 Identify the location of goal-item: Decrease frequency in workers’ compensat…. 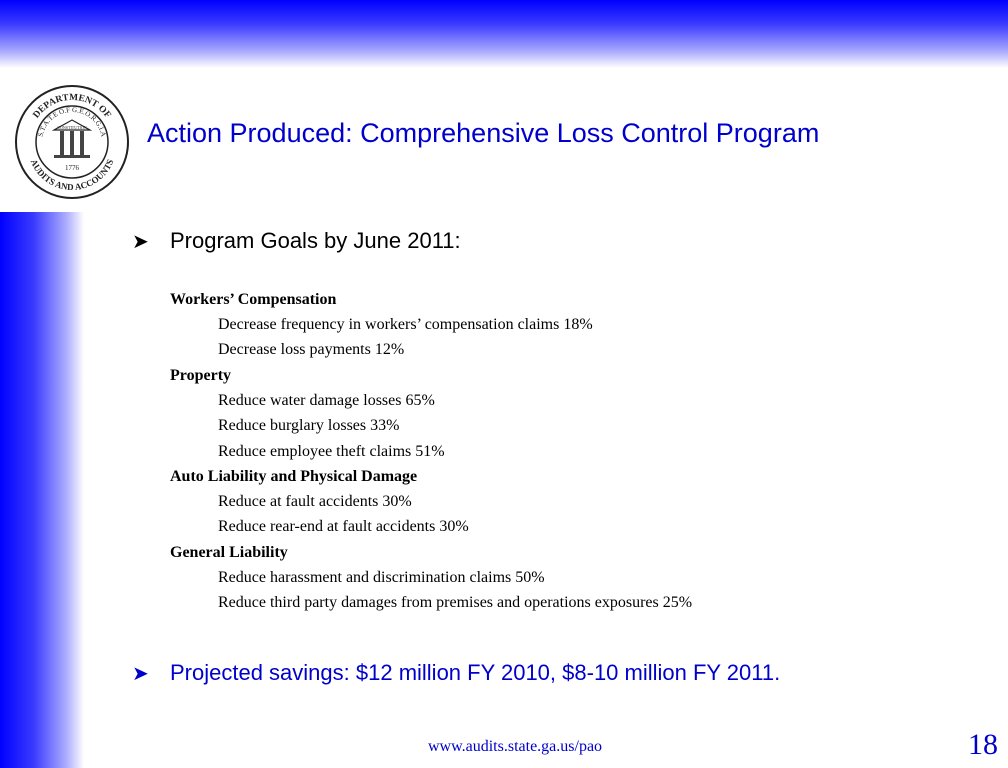
(405, 324).